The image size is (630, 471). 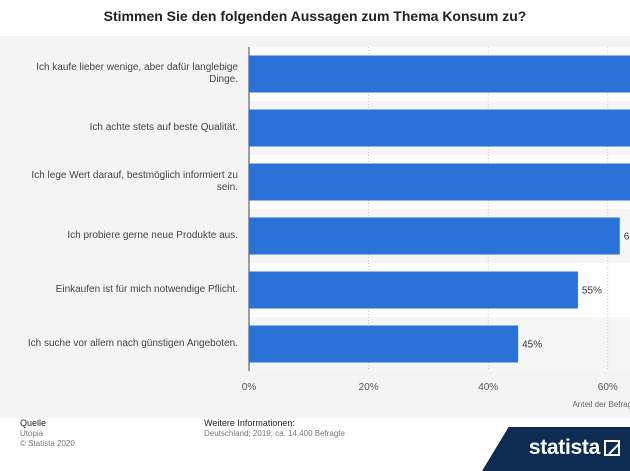 What do you see at coordinates (601, 404) in the screenshot?
I see `x-axis-title: Anteil der Befragten` at bounding box center [601, 404].